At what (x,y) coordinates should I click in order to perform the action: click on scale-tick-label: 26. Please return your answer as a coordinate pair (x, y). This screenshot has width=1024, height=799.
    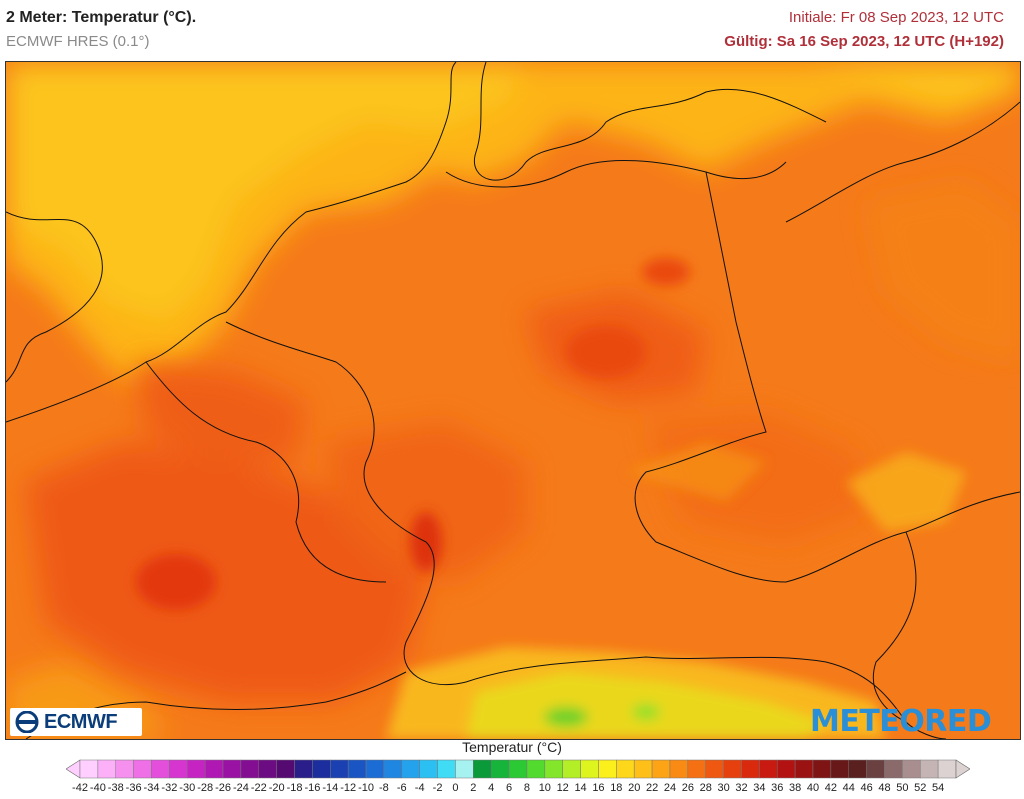
    Looking at the image, I should click on (687, 788).